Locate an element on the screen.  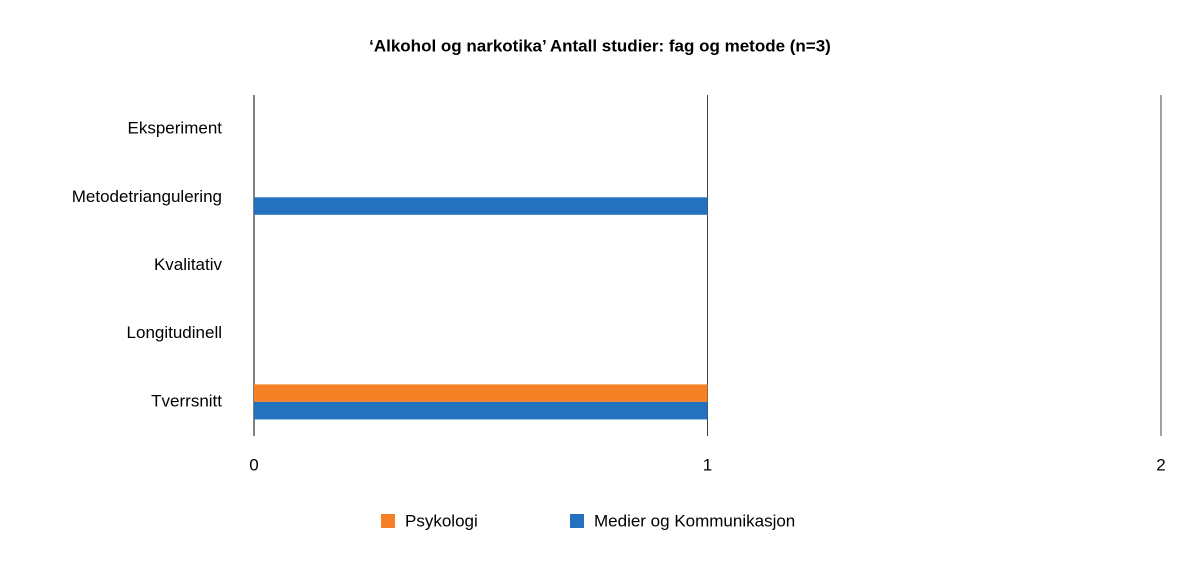
y-tick-label: Tverrsnitt is located at coordinates (186, 400).